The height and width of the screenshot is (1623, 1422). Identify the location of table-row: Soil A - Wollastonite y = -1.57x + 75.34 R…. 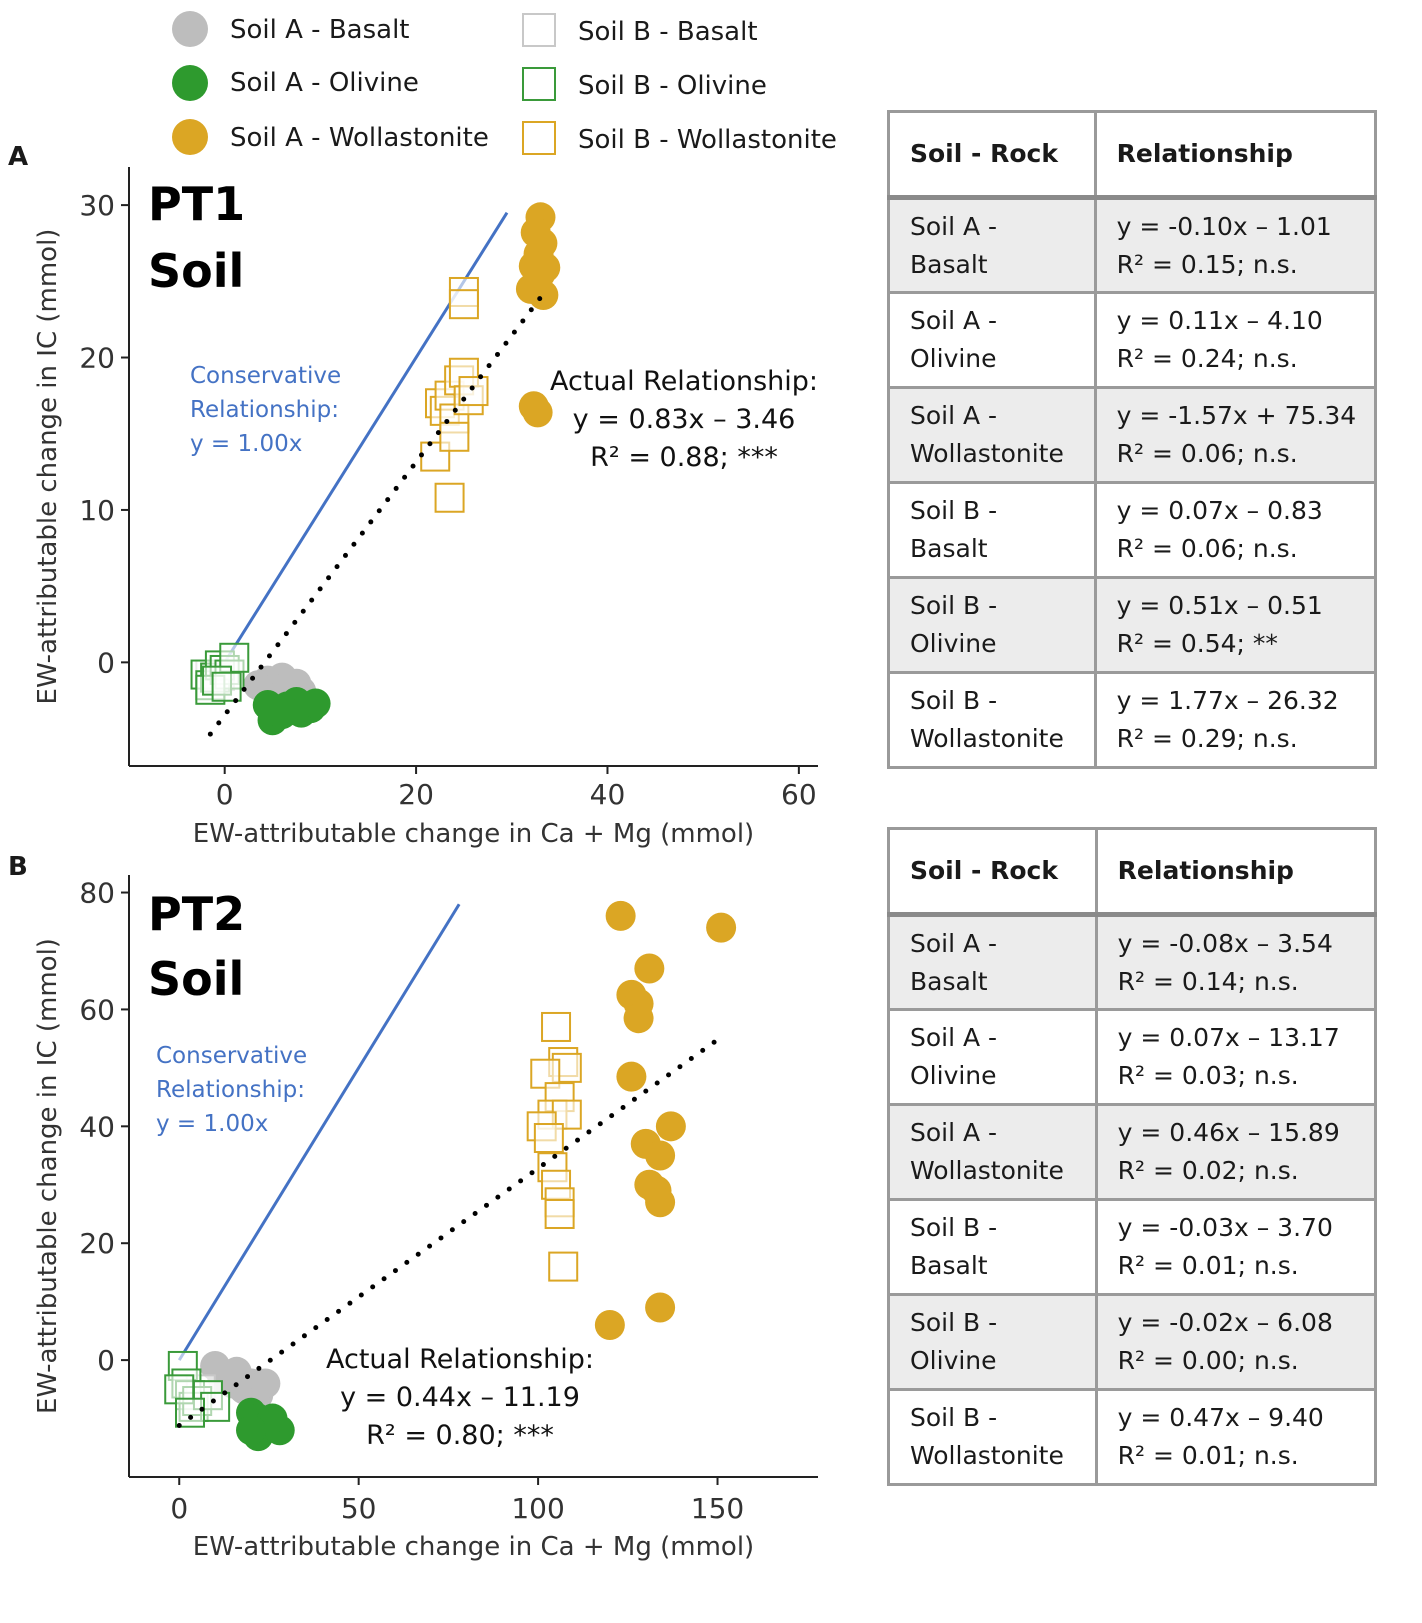
(1132, 435).